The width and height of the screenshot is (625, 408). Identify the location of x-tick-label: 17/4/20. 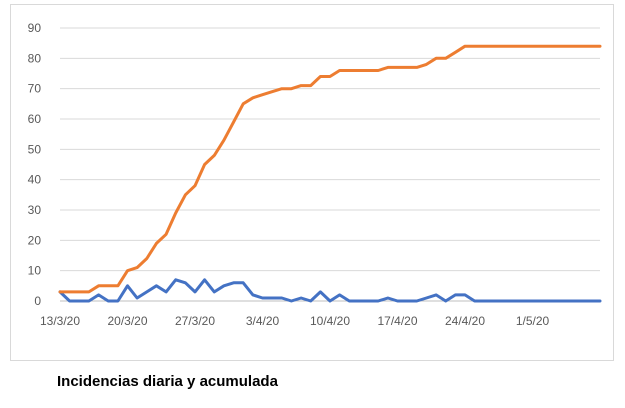
(397, 321).